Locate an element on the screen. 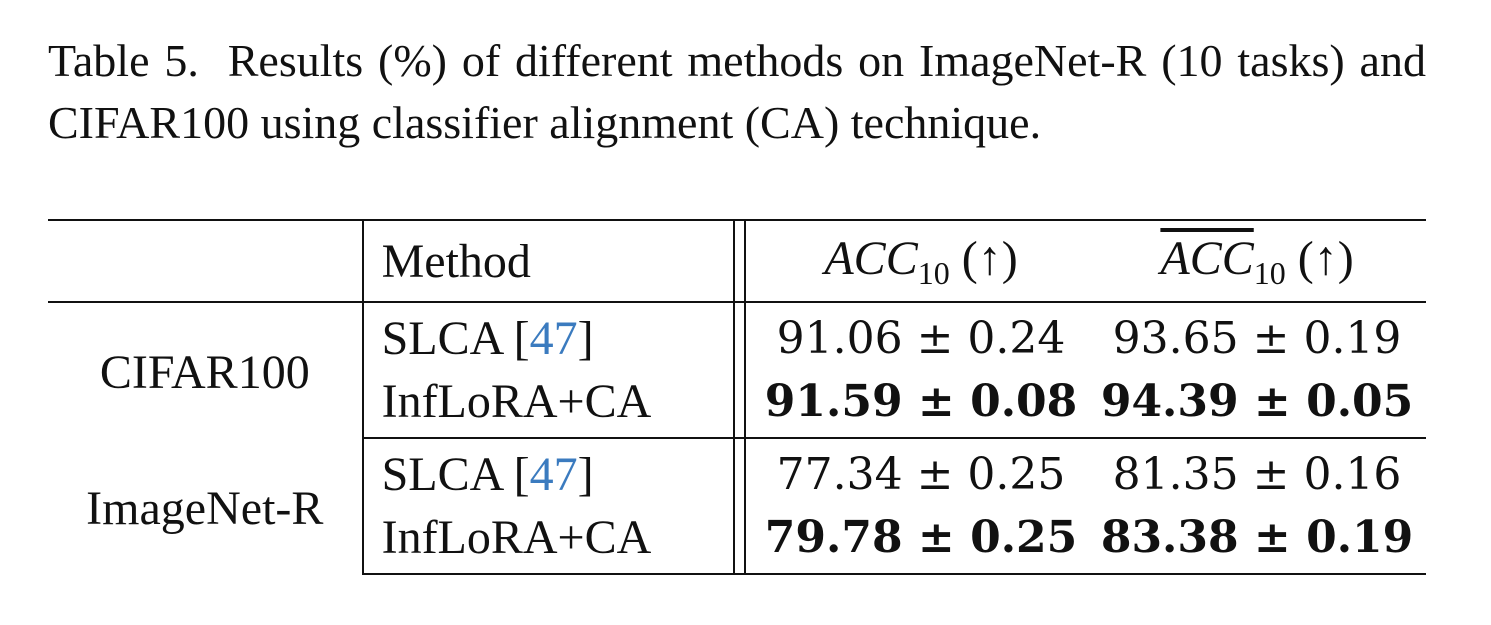 This screenshot has height=625, width=1491. header-accbar-symbol: ACC is located at coordinates (1207, 258).